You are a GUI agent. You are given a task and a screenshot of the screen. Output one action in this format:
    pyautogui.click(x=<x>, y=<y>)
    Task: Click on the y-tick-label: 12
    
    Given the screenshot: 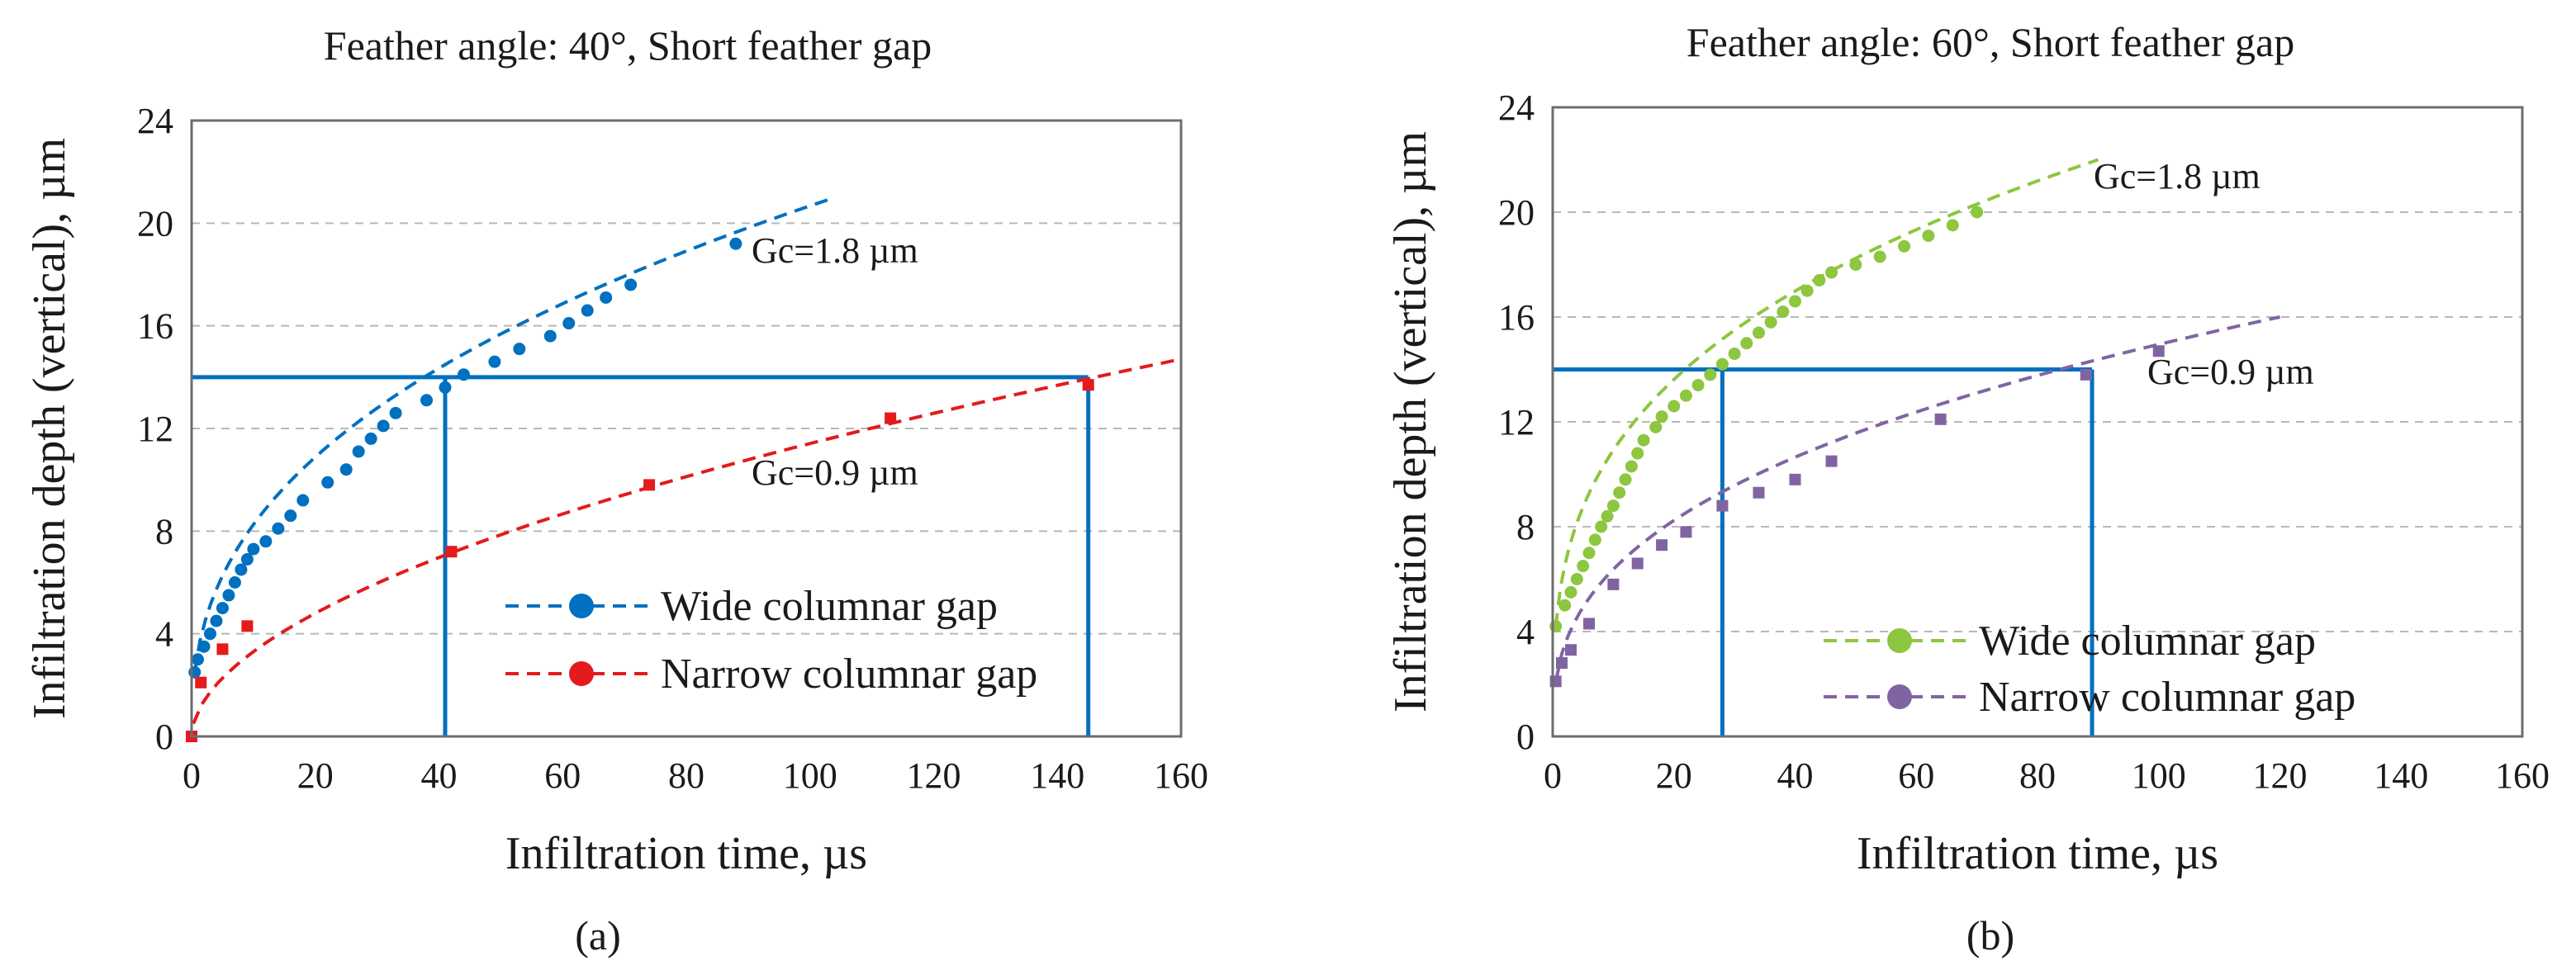 What is the action you would take?
    pyautogui.click(x=1516, y=422)
    